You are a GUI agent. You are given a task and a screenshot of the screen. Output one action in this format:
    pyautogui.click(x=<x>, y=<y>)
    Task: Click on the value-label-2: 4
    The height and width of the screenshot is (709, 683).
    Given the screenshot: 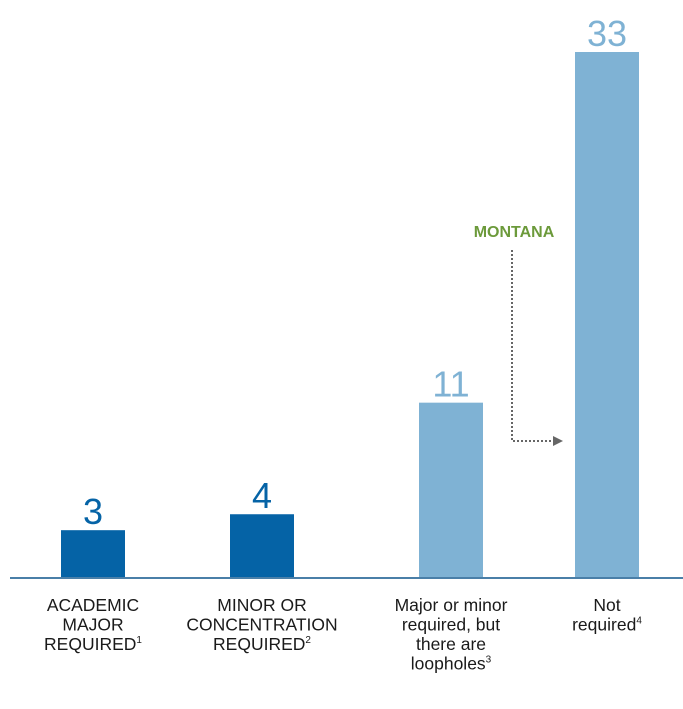 What is the action you would take?
    pyautogui.click(x=262, y=495)
    